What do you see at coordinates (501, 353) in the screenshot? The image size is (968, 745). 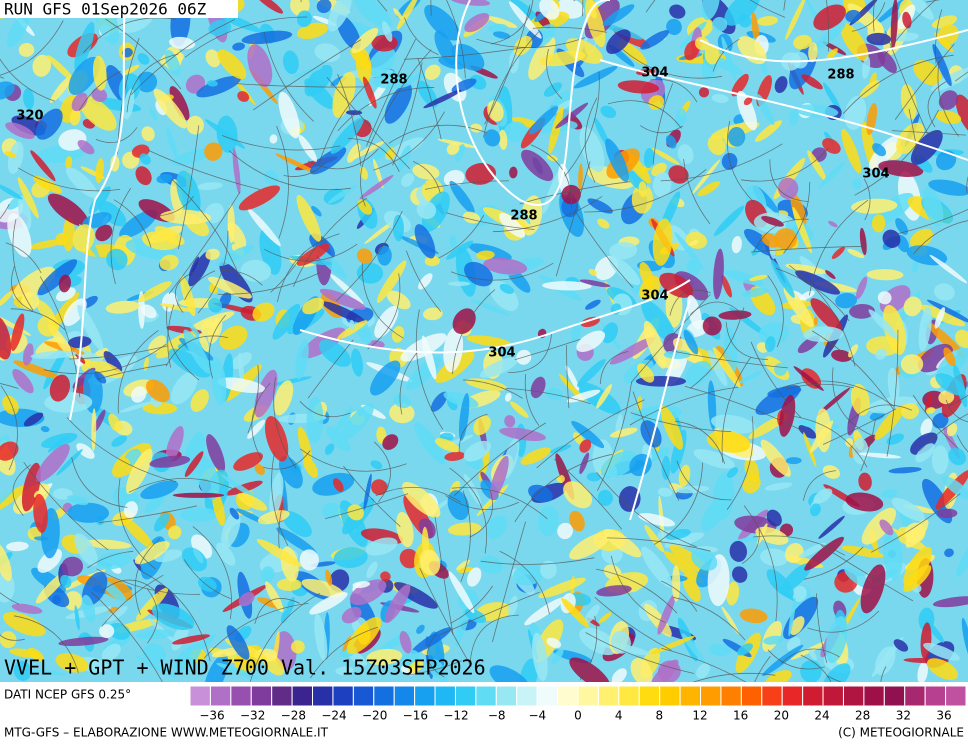 I see `contour-label: 304` at bounding box center [501, 353].